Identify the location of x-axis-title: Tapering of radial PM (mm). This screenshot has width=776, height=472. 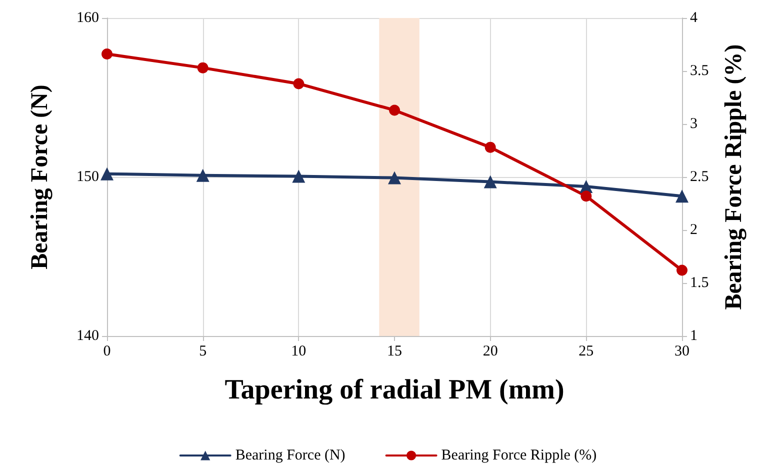
(394, 390).